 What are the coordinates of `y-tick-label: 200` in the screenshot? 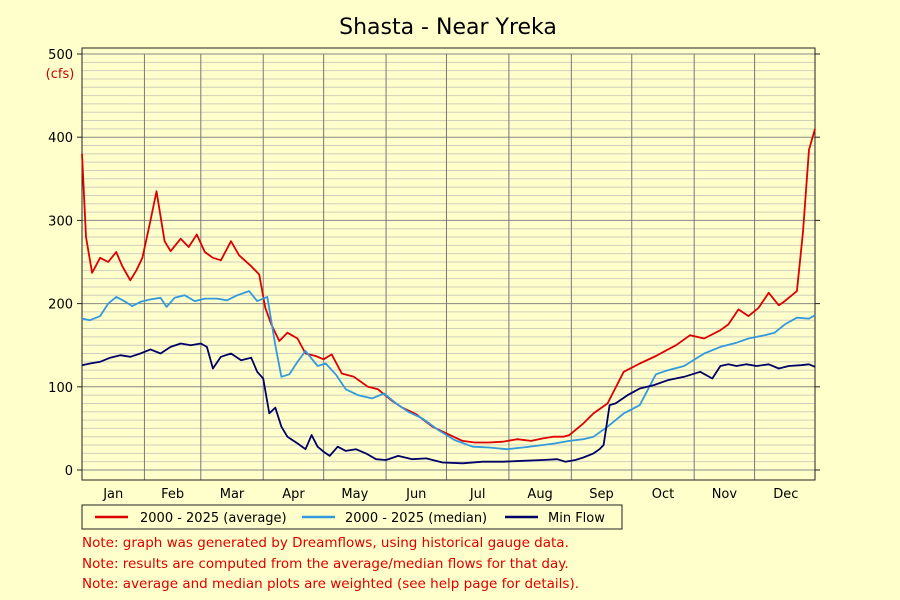 It's located at (60, 305).